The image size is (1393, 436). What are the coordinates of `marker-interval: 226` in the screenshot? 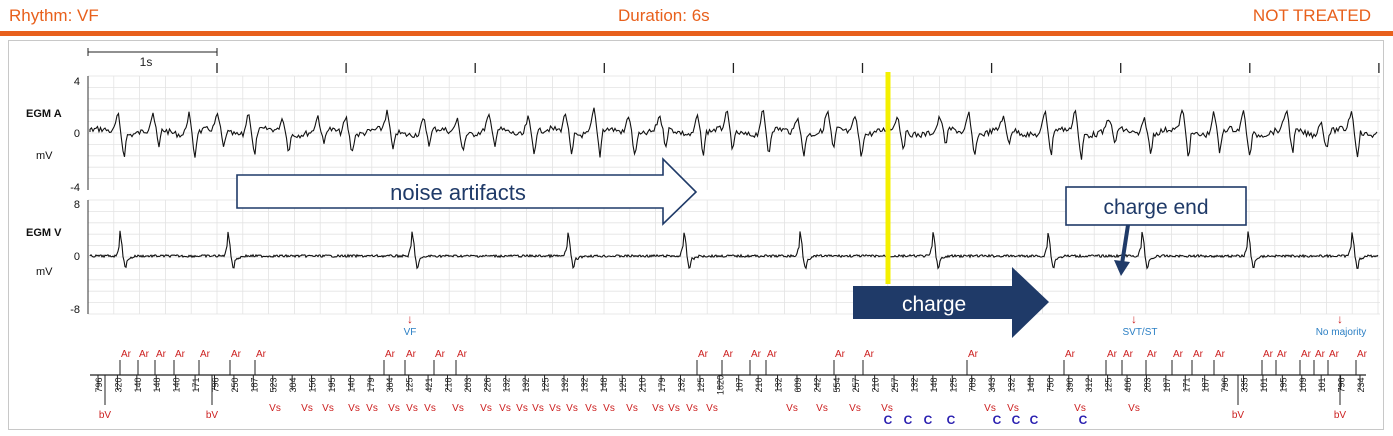 It's located at (487, 384).